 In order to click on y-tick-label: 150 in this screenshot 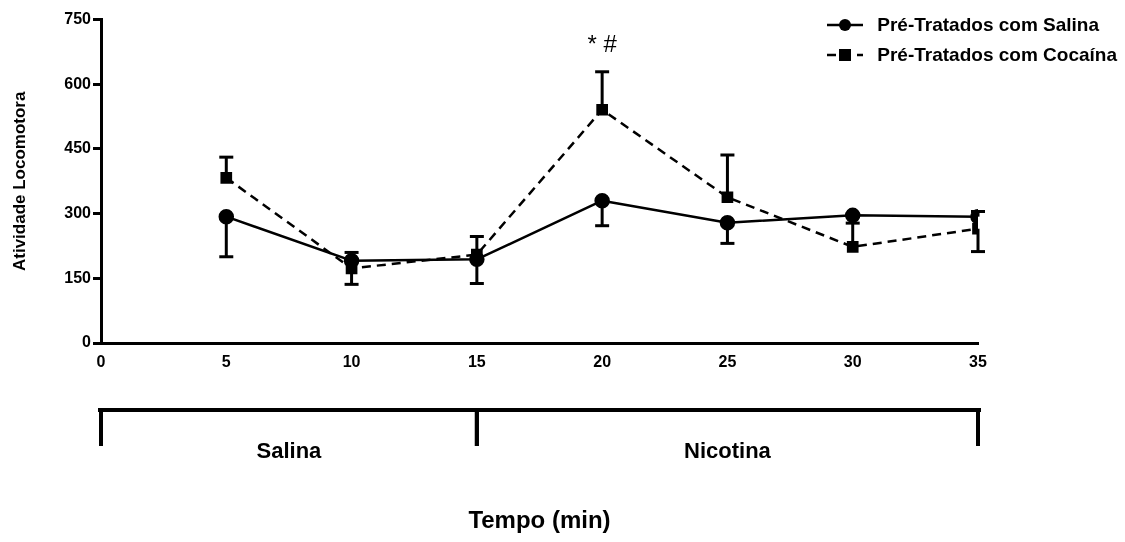, I will do `click(78, 277)`.